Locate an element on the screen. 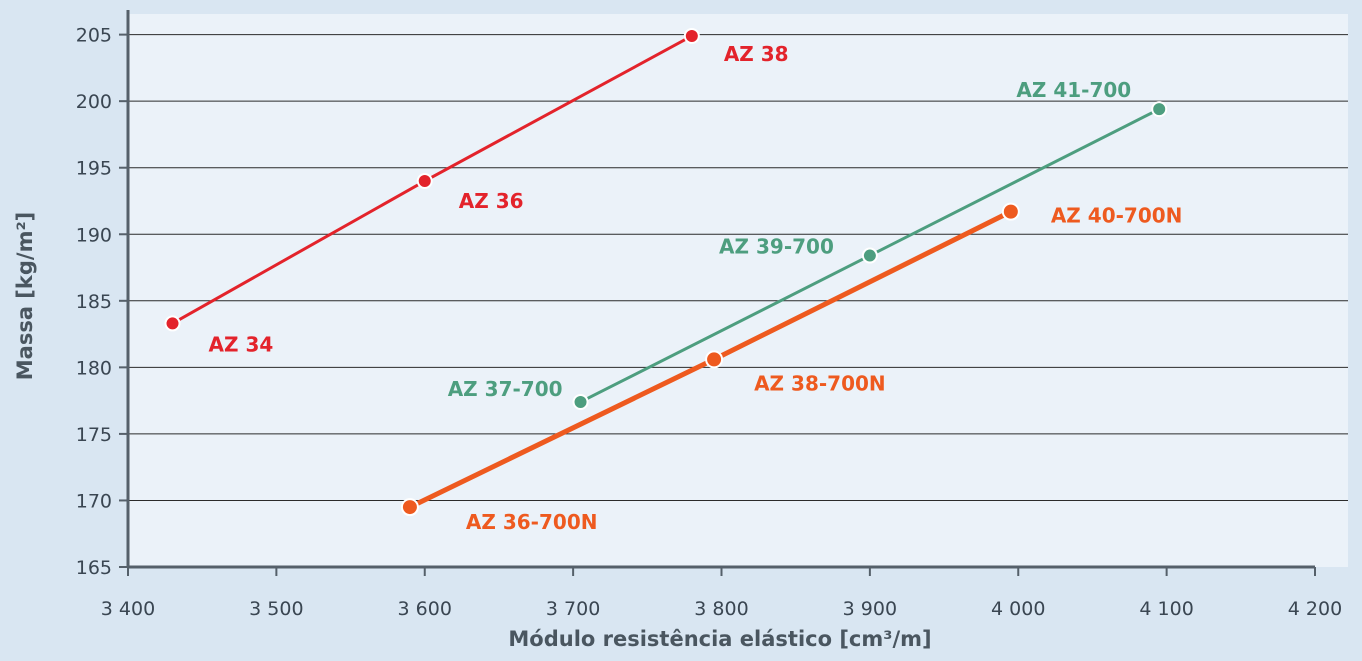  data-label: AZ 37-700 is located at coordinates (505, 389).